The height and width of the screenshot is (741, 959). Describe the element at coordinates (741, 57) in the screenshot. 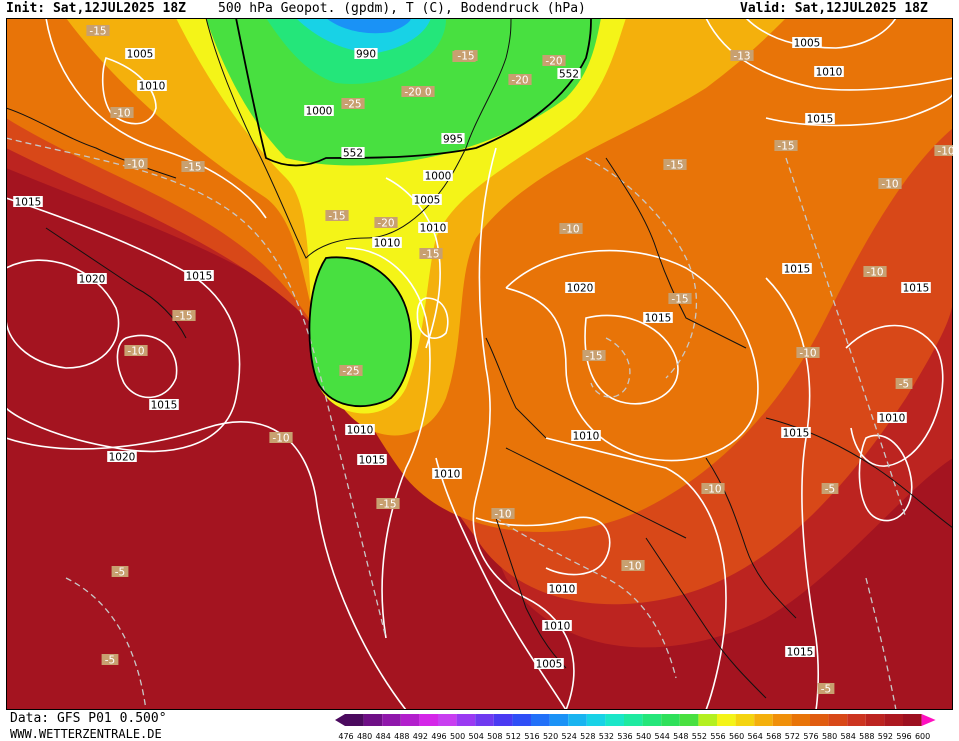

I see `temperature-label-text: -13` at that location.